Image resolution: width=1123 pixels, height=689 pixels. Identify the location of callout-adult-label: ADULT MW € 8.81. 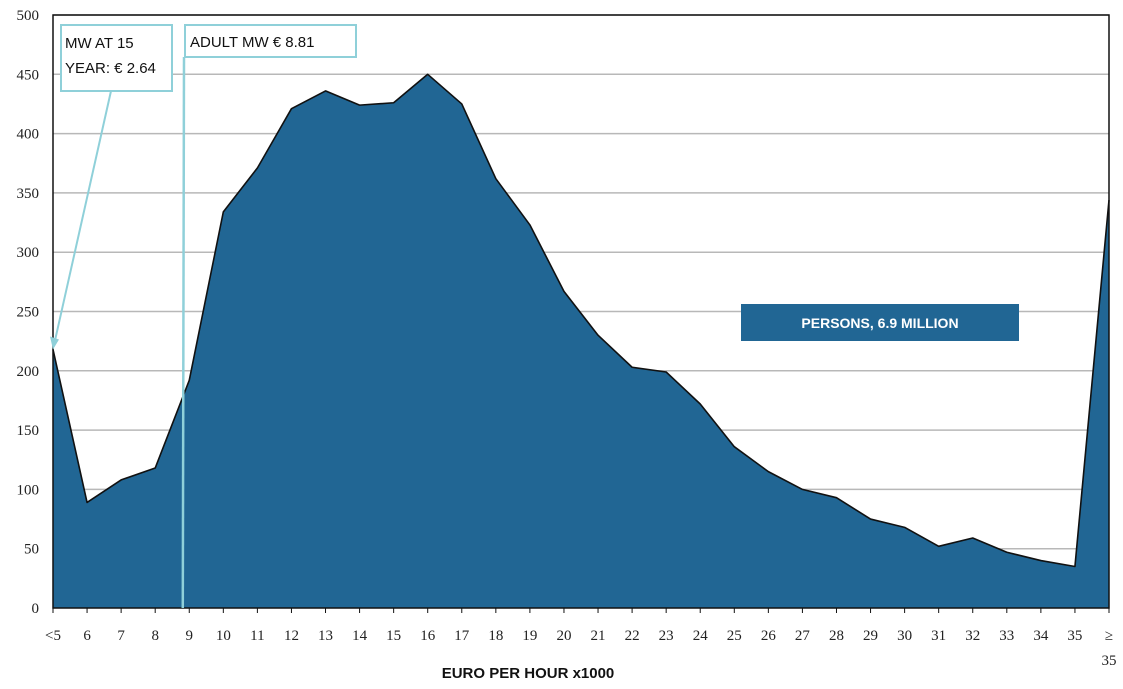
(252, 42).